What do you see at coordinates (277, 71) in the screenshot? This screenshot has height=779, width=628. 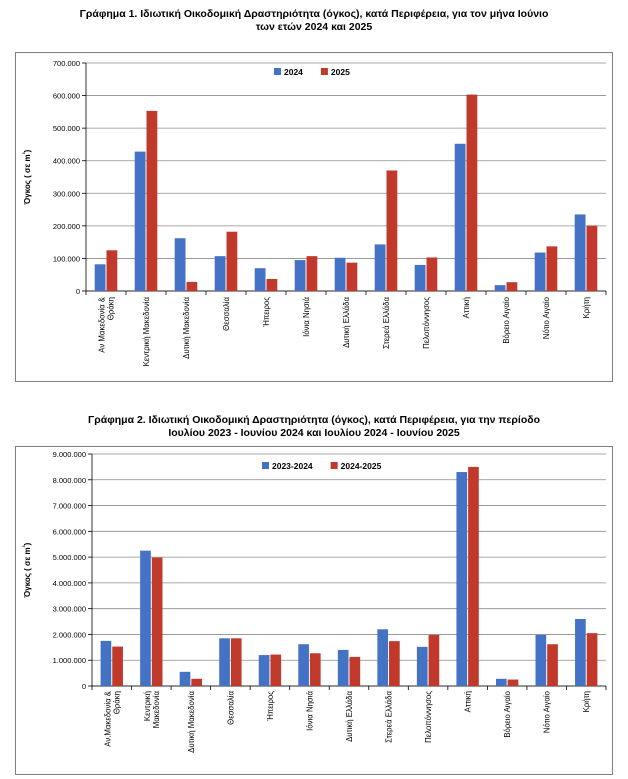 I see `chart-1-legend-swatch-2024` at bounding box center [277, 71].